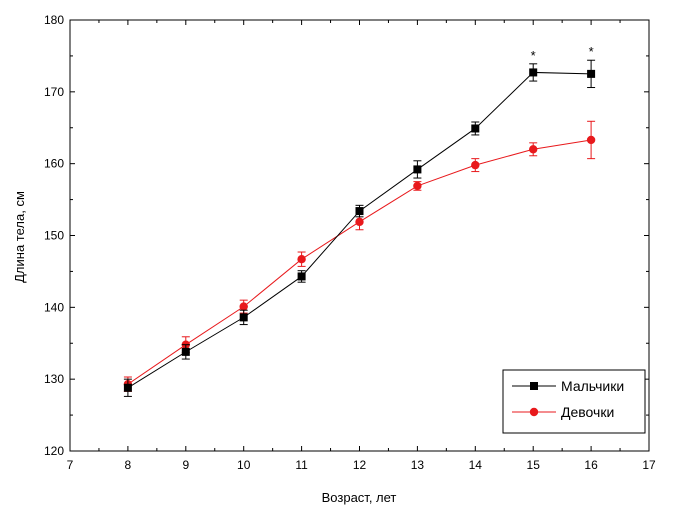  What do you see at coordinates (54, 451) in the screenshot?
I see `y-tick-label: 120` at bounding box center [54, 451].